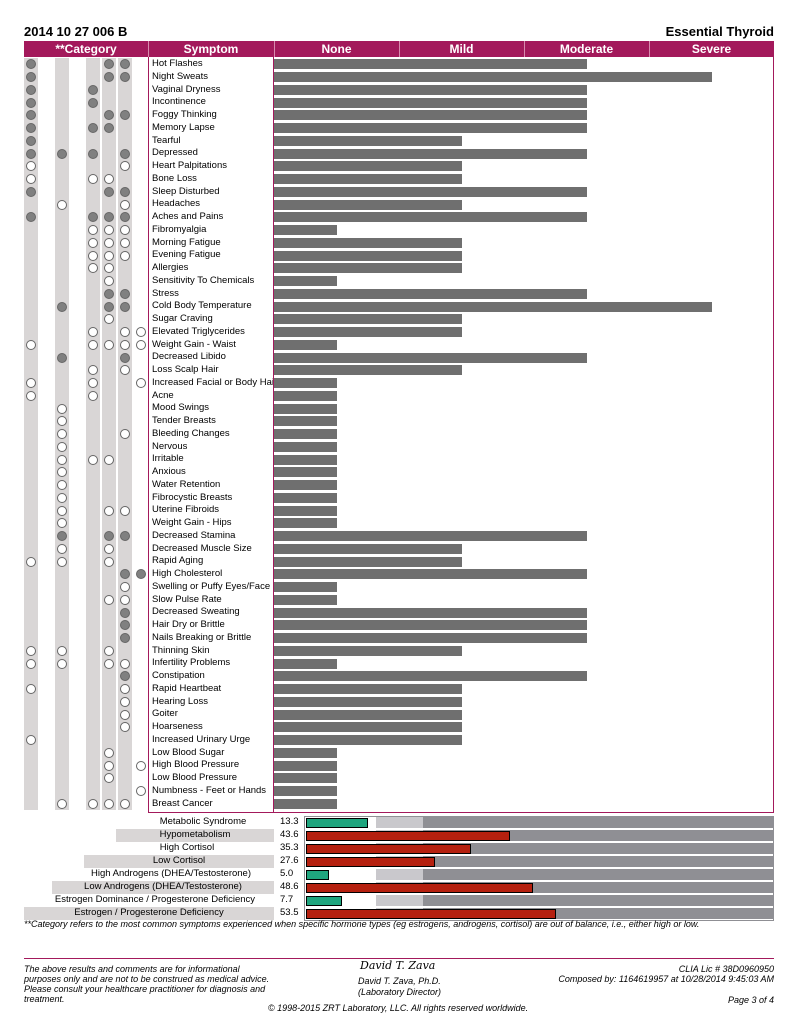 Image resolution: width=800 pixels, height=1035 pixels. I want to click on symptom-label: Rapid Aging, so click(178, 561).